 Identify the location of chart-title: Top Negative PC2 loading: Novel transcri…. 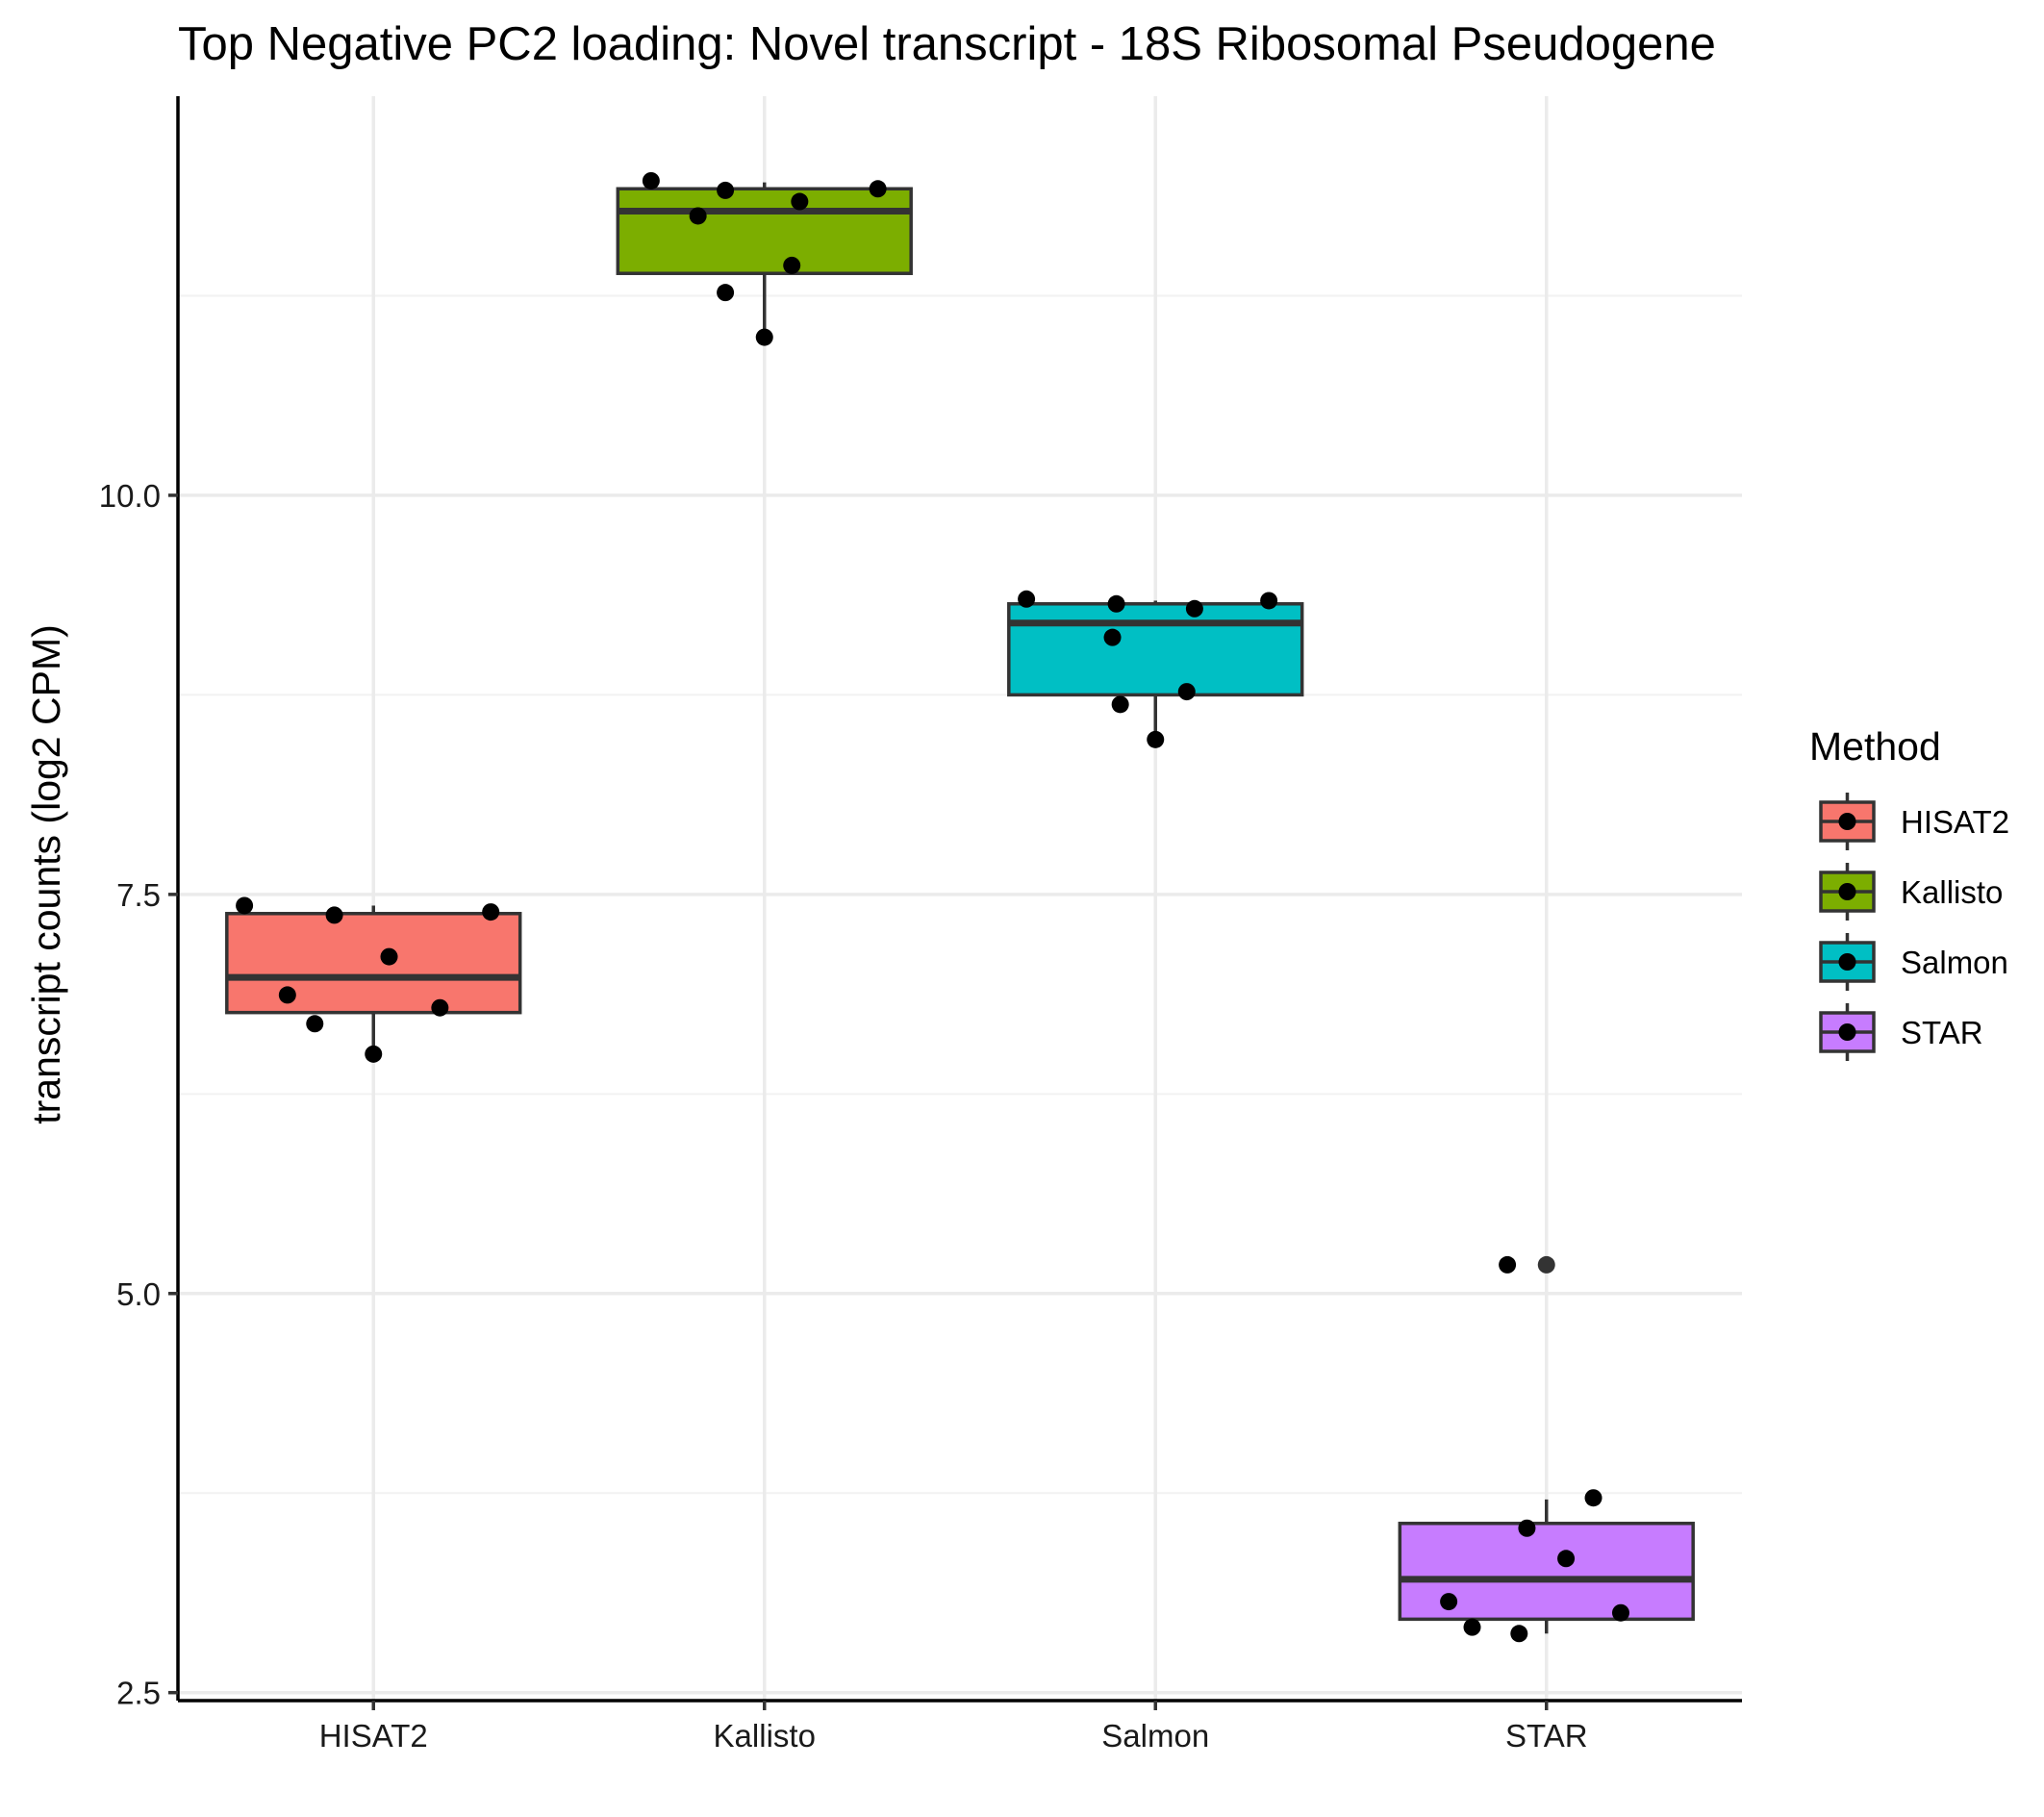
(947, 44).